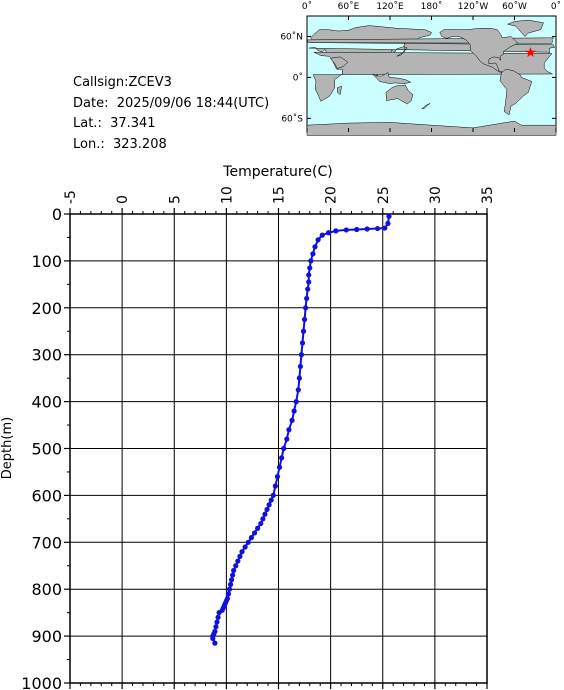 The width and height of the screenshot is (564, 690). What do you see at coordinates (339, 62) in the screenshot?
I see `land-arabia` at bounding box center [339, 62].